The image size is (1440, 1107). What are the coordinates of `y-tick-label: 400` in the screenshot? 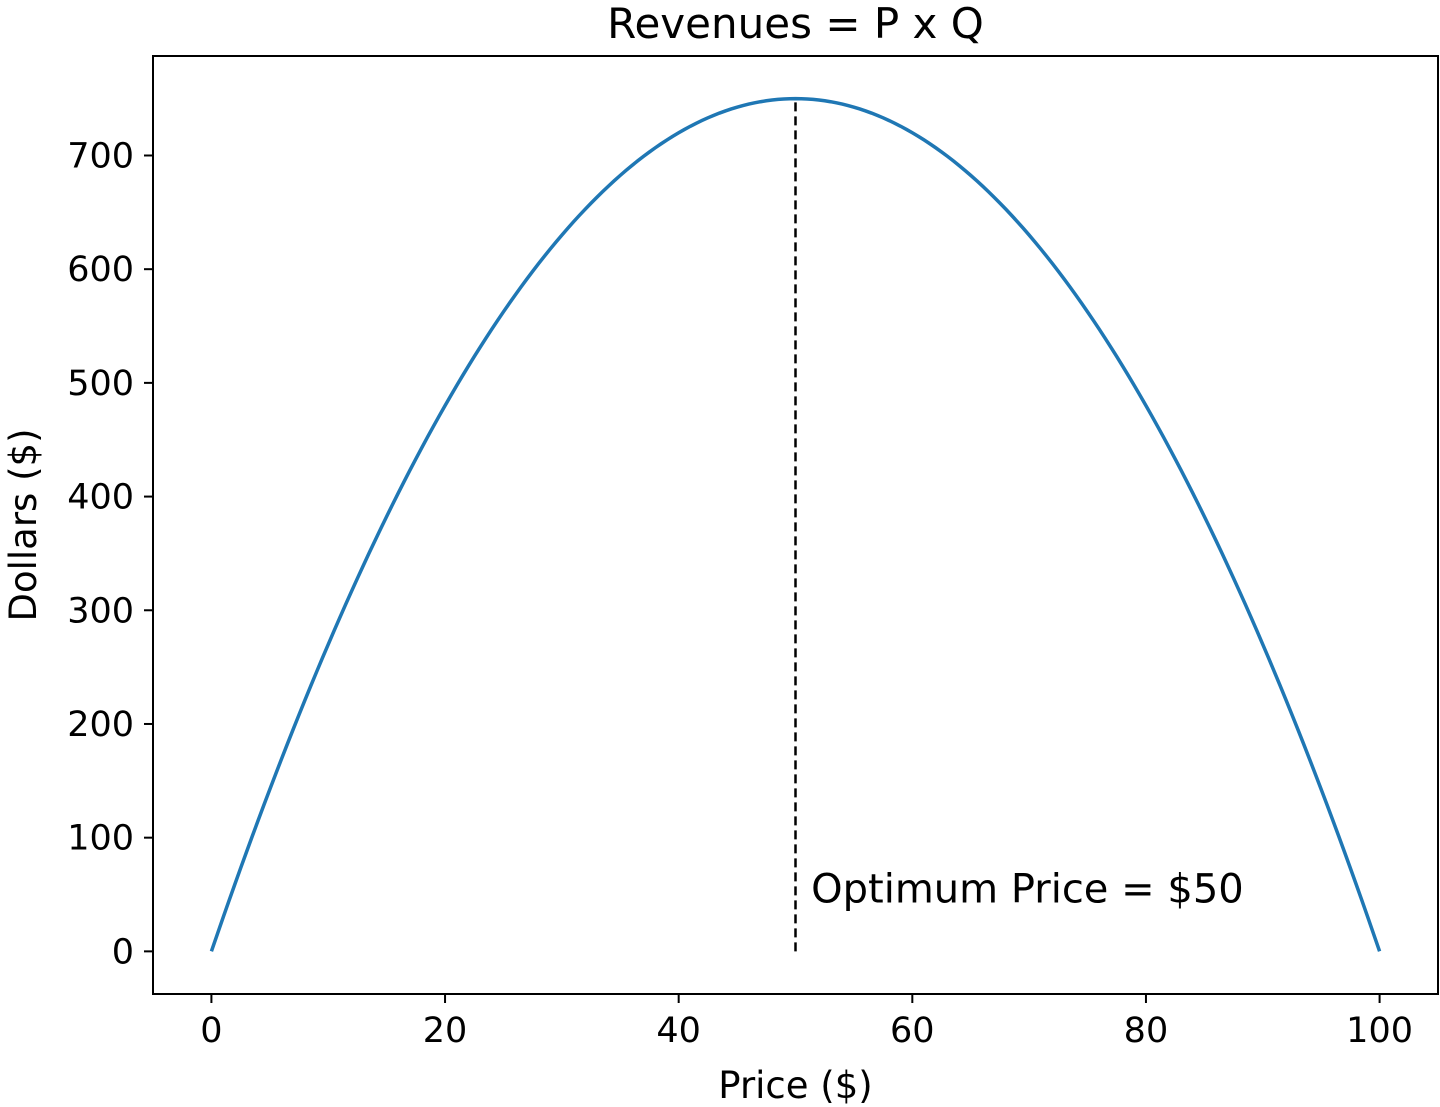 It's located at (100, 498).